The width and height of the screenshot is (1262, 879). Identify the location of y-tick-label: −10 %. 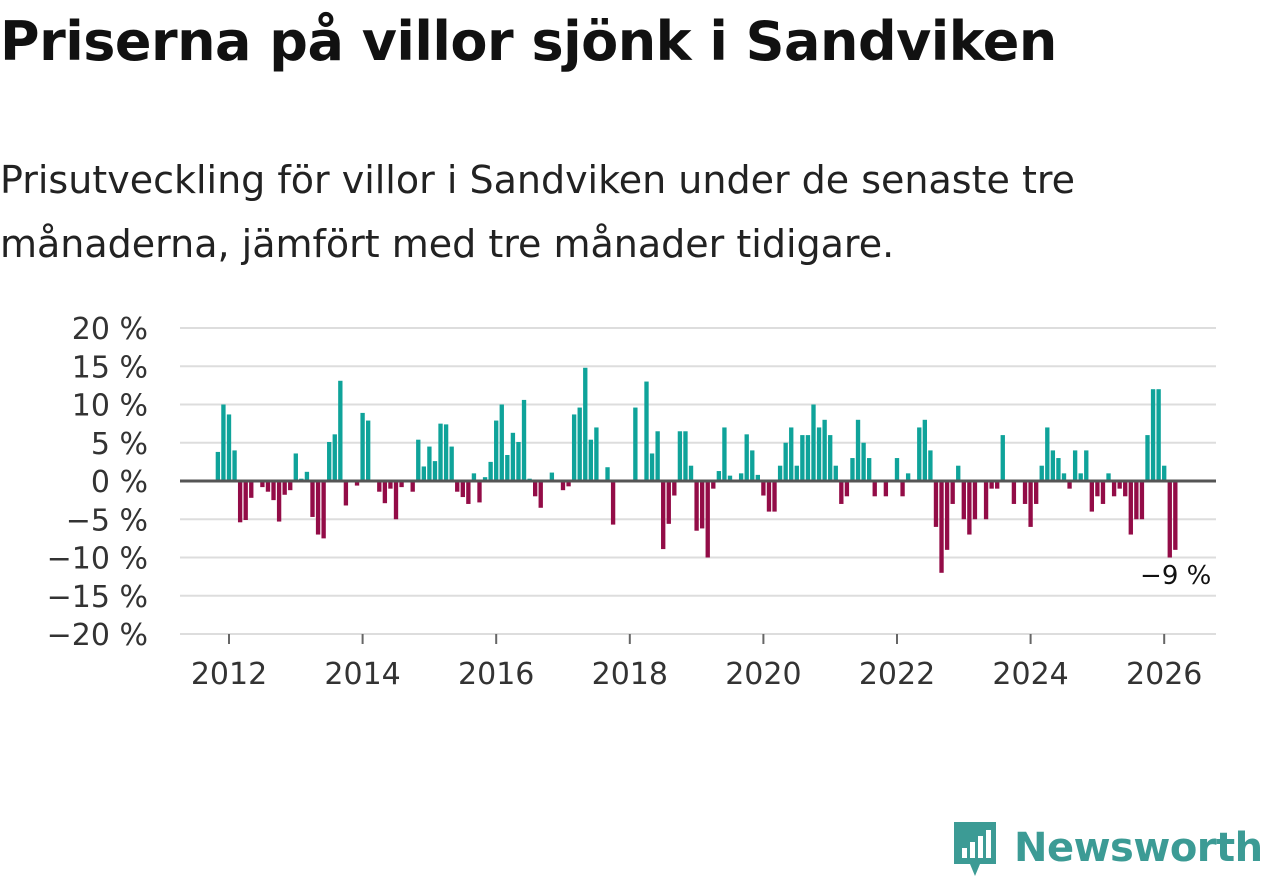
(97, 559).